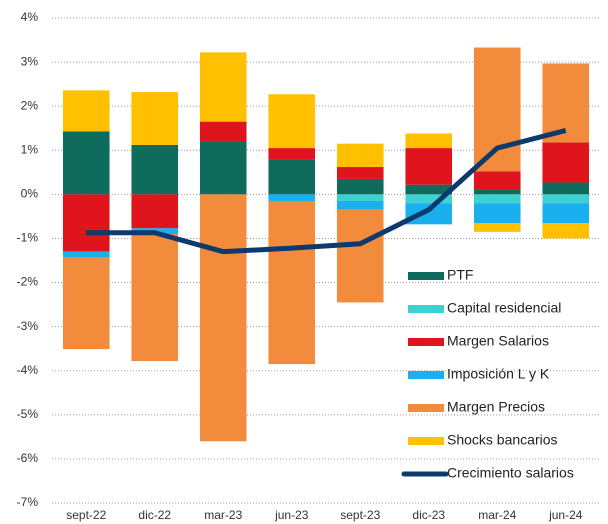 The image size is (608, 524). I want to click on y-tick-label: 1%, so click(30, 149).